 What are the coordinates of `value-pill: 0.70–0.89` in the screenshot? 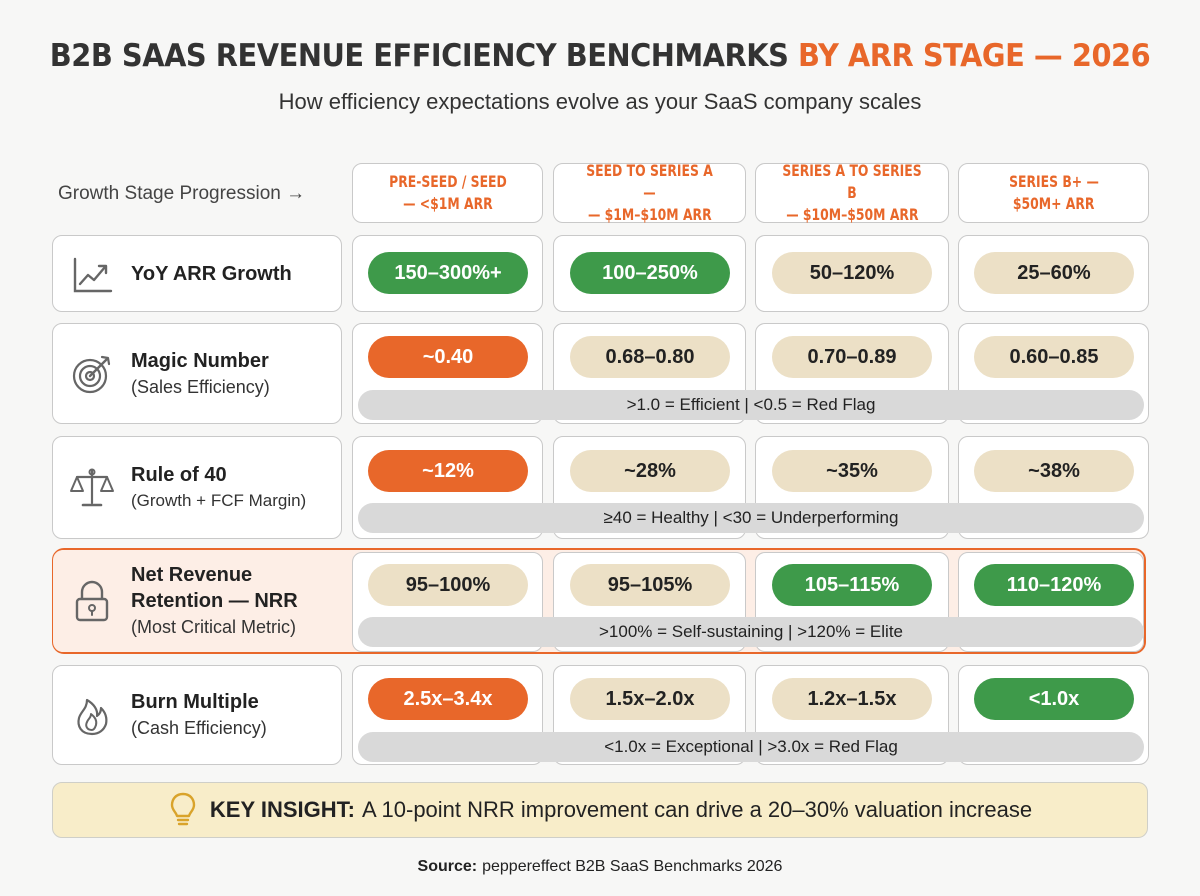 It's located at (852, 357).